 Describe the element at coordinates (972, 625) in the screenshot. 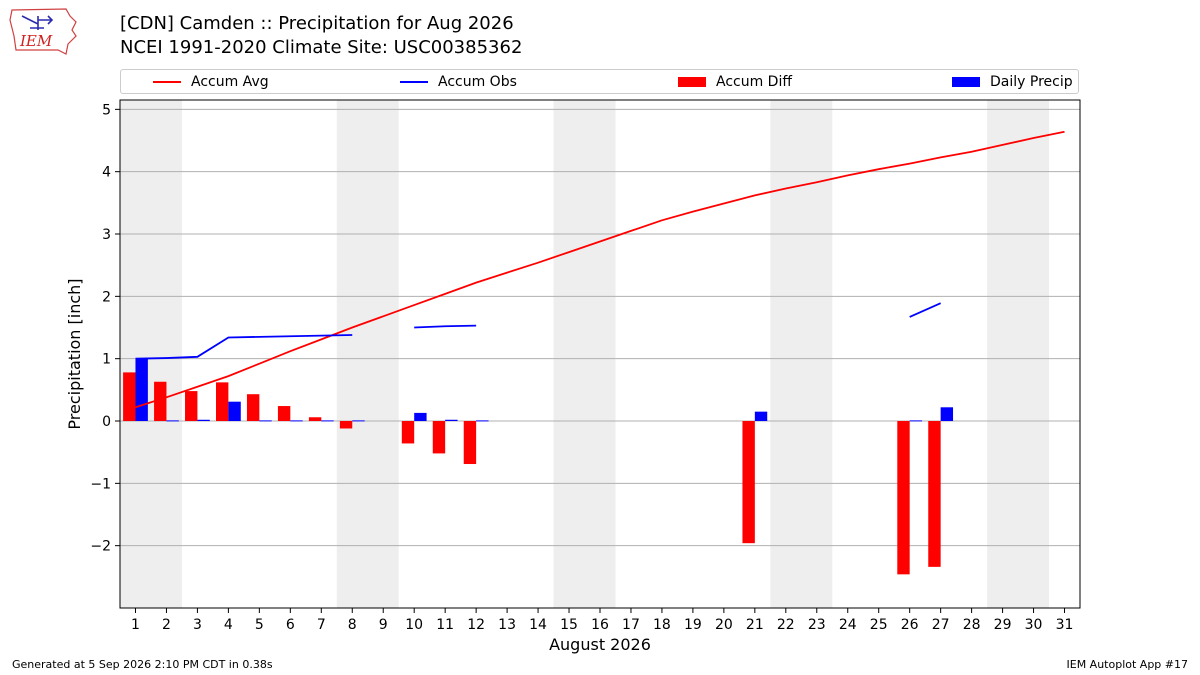

I see `x-tick-label: 28` at that location.